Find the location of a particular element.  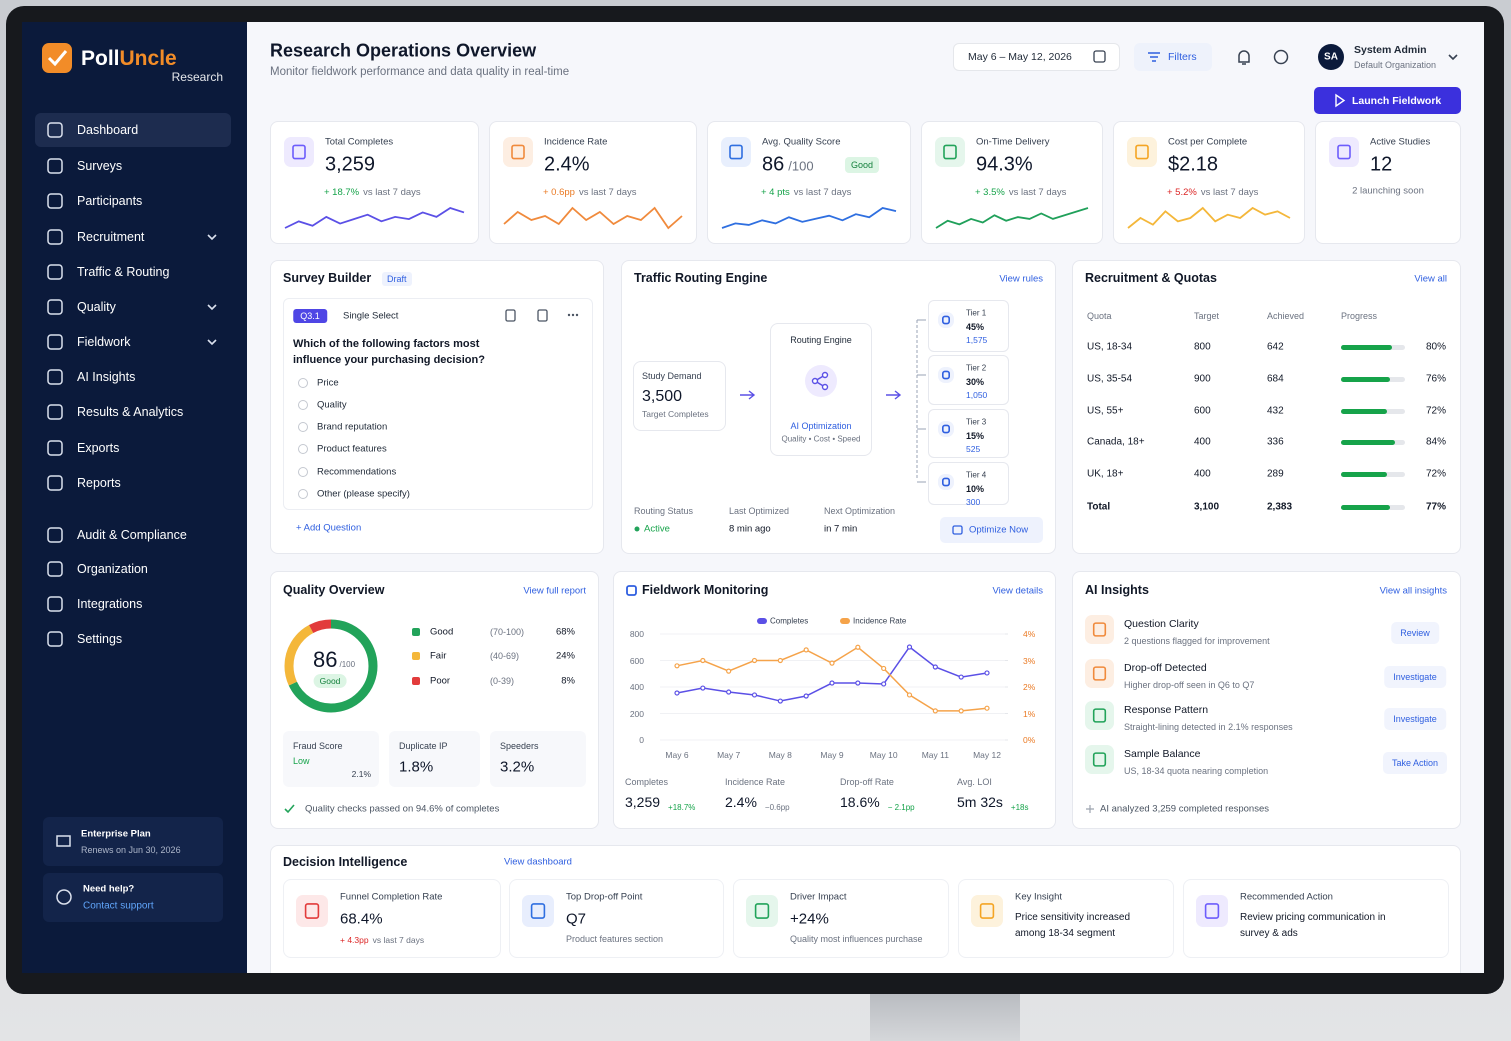

plan-title: Enterprise Plan is located at coordinates (116, 834).